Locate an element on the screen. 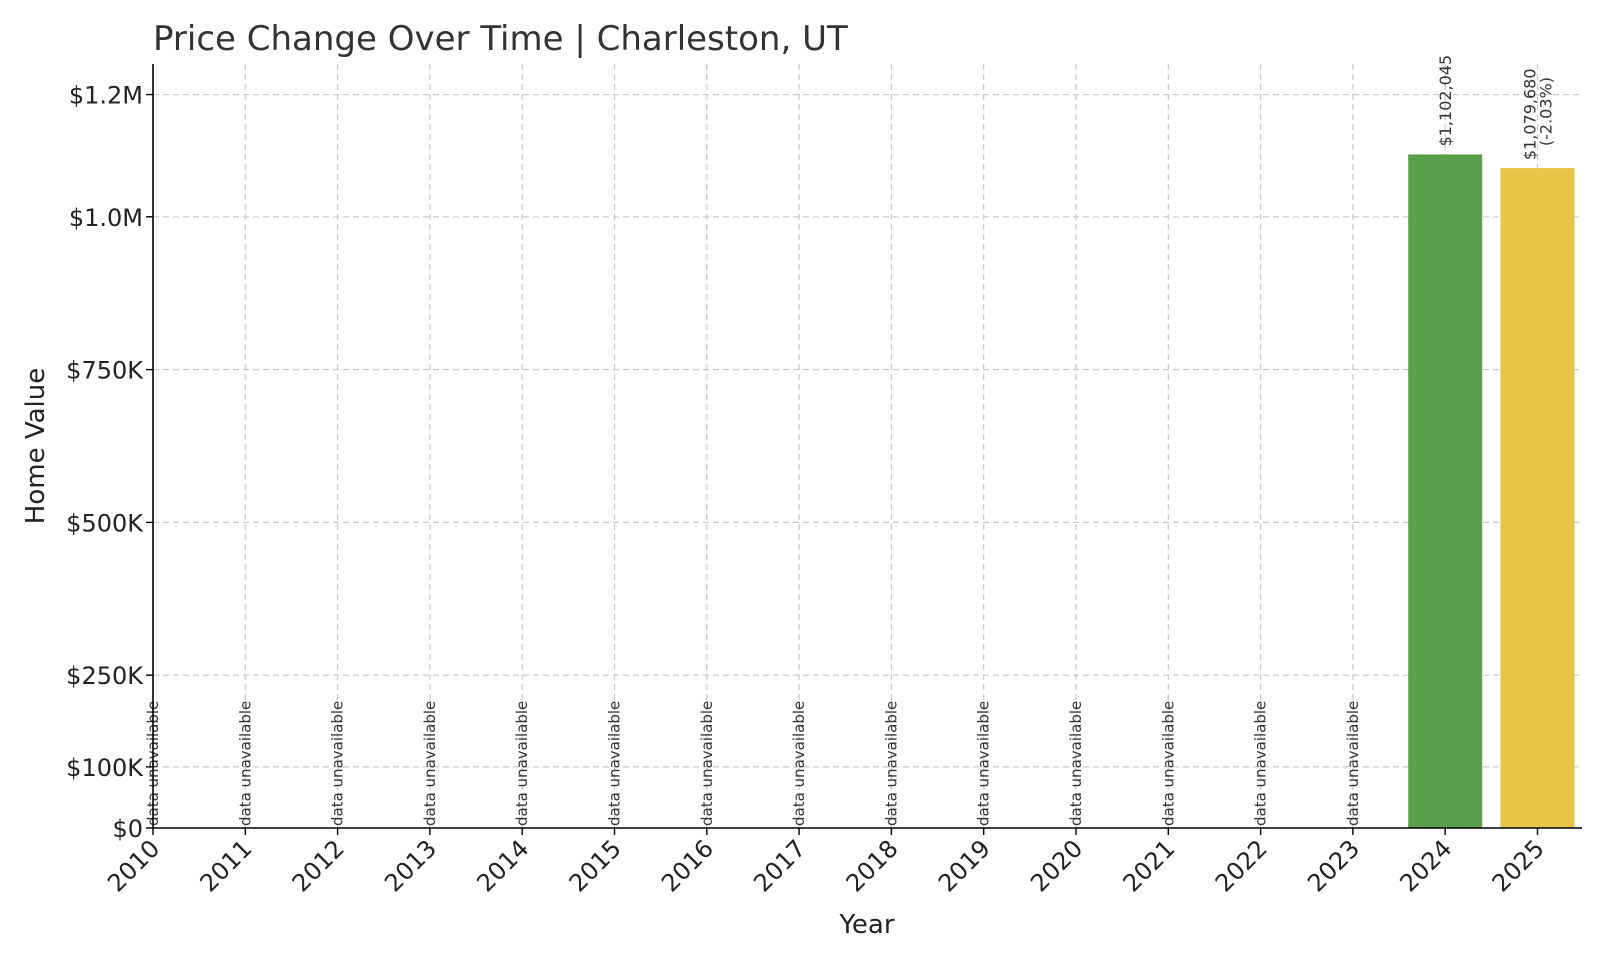 The height and width of the screenshot is (960, 1600). y-tick-label: $1.2M is located at coordinates (106, 96).